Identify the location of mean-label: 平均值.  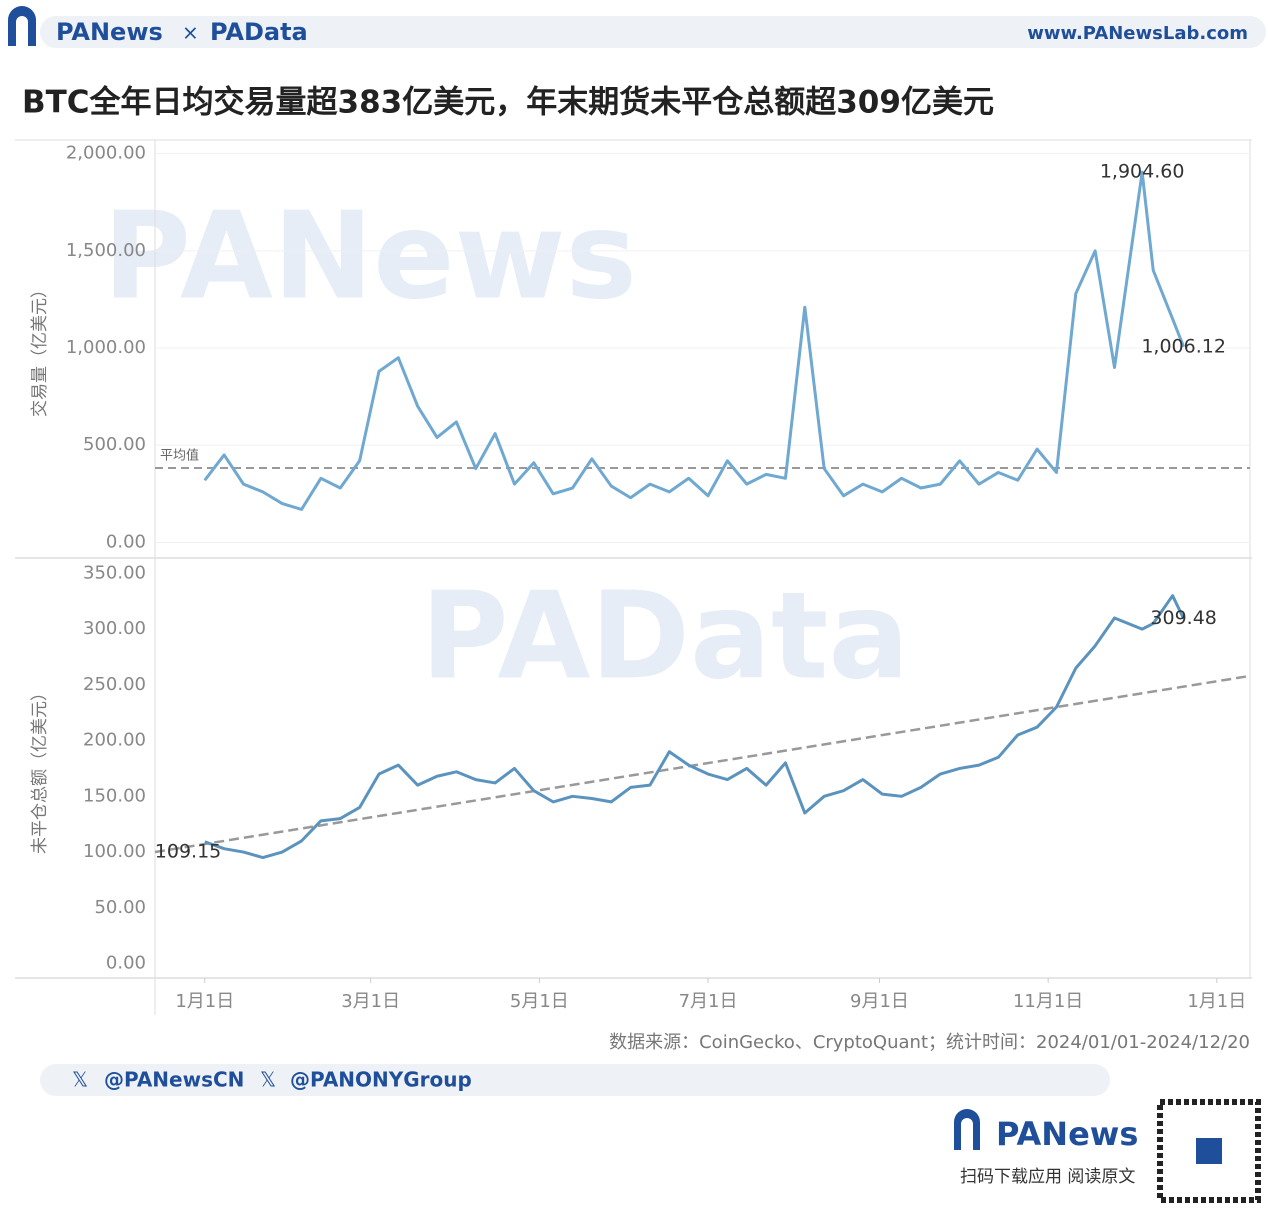
(179, 455).